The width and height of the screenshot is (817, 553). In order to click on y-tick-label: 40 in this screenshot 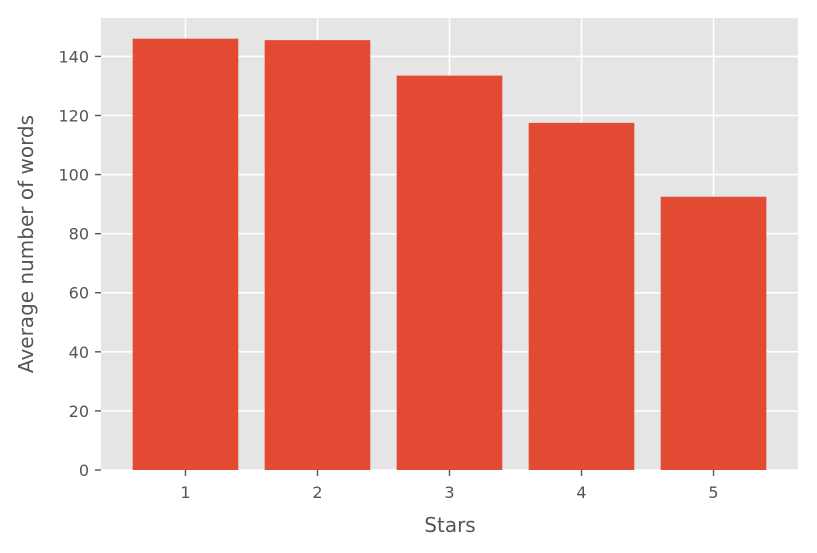, I will do `click(79, 352)`.